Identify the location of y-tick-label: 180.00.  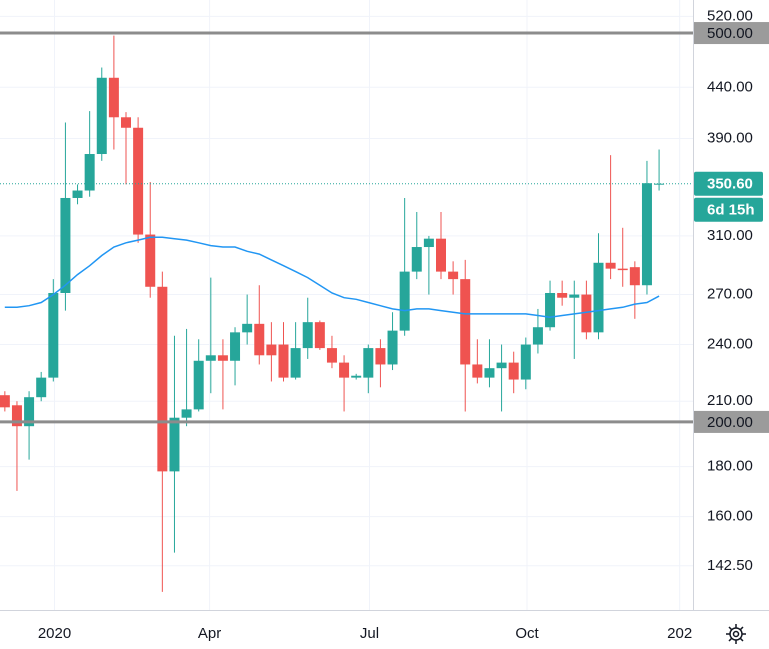
(730, 466).